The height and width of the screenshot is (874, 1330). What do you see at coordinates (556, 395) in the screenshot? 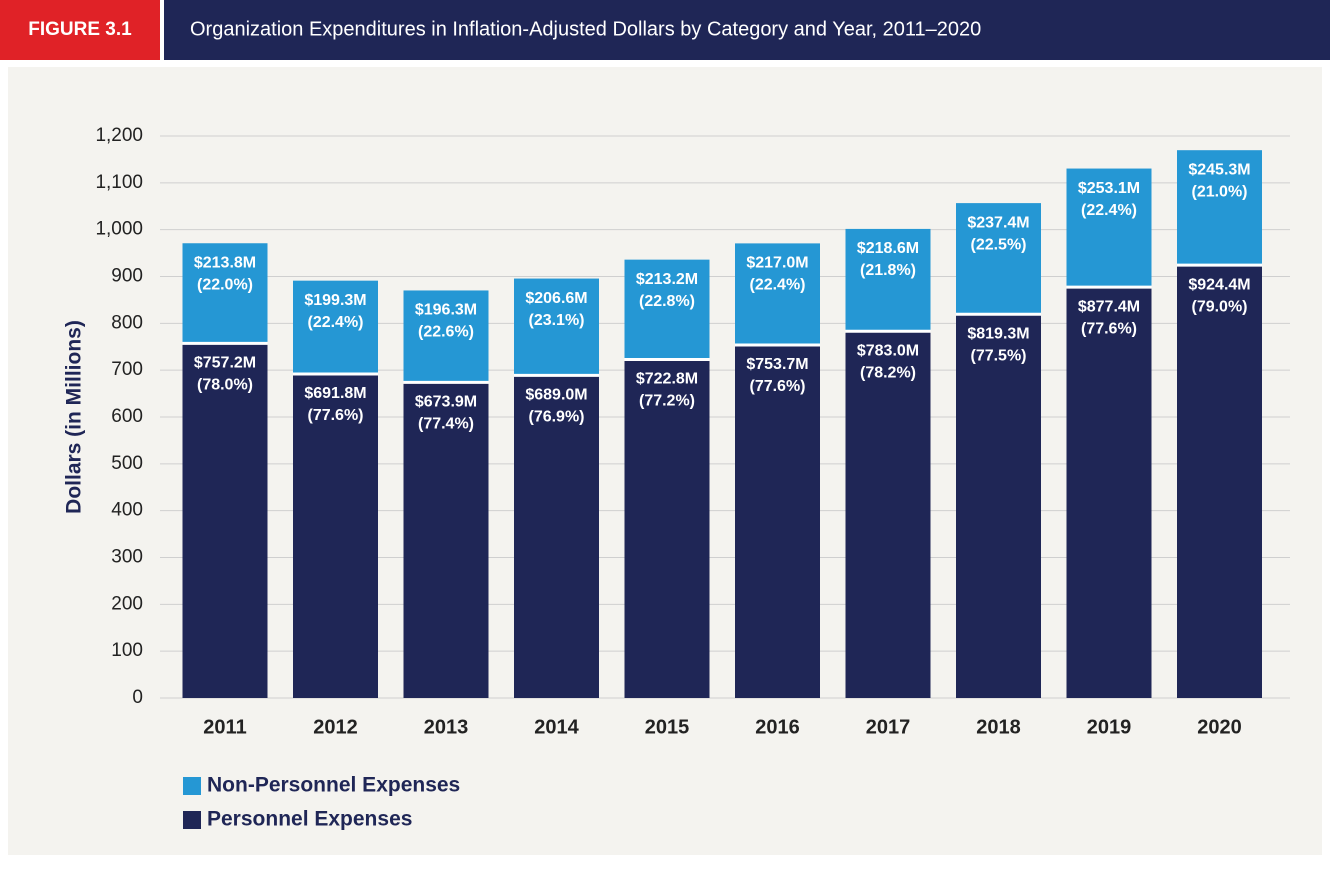
I see `value-label: $689.0M` at bounding box center [556, 395].